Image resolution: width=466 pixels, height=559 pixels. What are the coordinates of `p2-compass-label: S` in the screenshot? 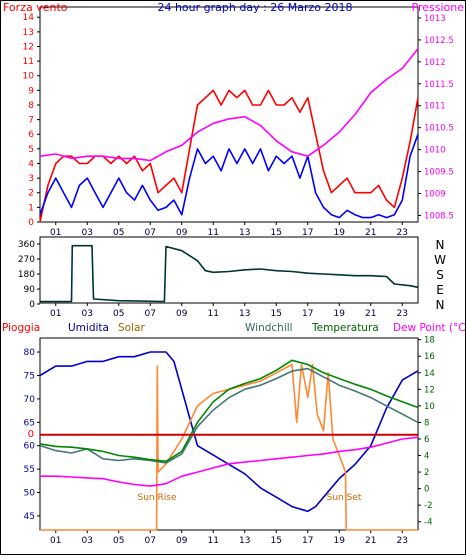 It's located at (440, 275).